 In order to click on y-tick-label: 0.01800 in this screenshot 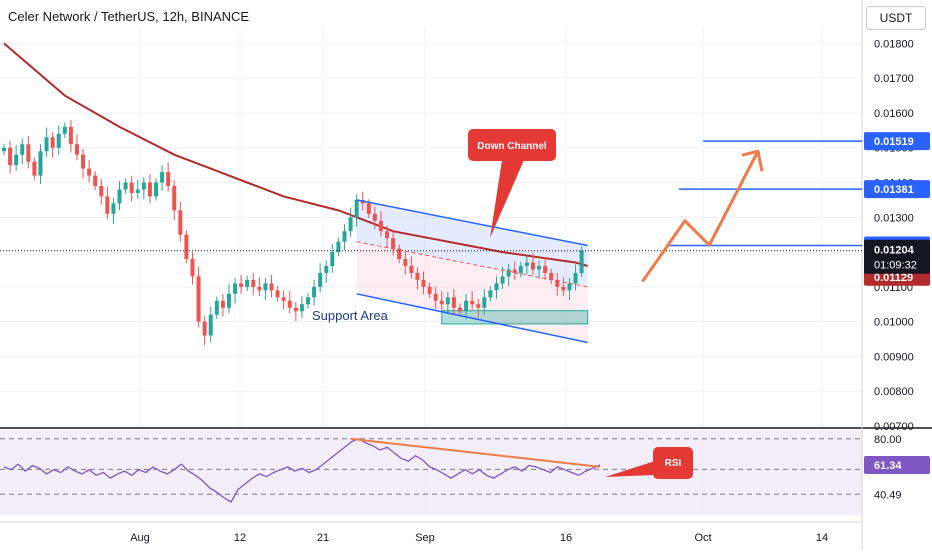, I will do `click(894, 44)`.